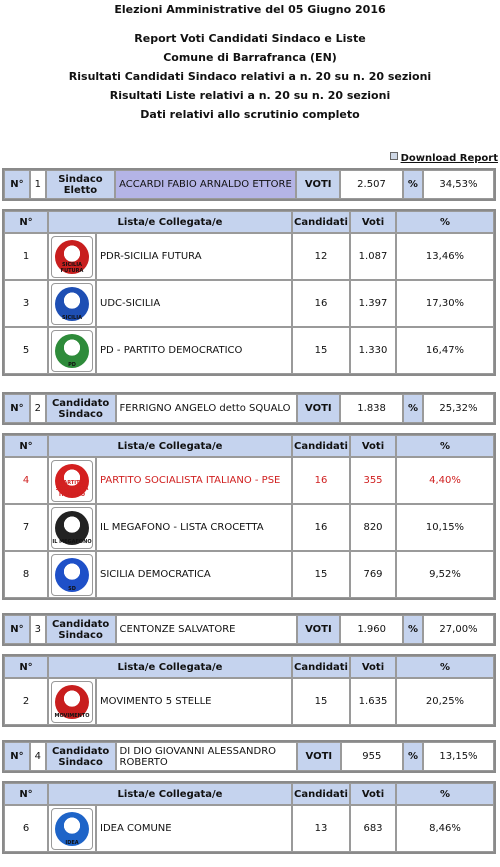 The height and width of the screenshot is (867, 500). Describe the element at coordinates (26, 480) in the screenshot. I see `list-number: 4` at that location.